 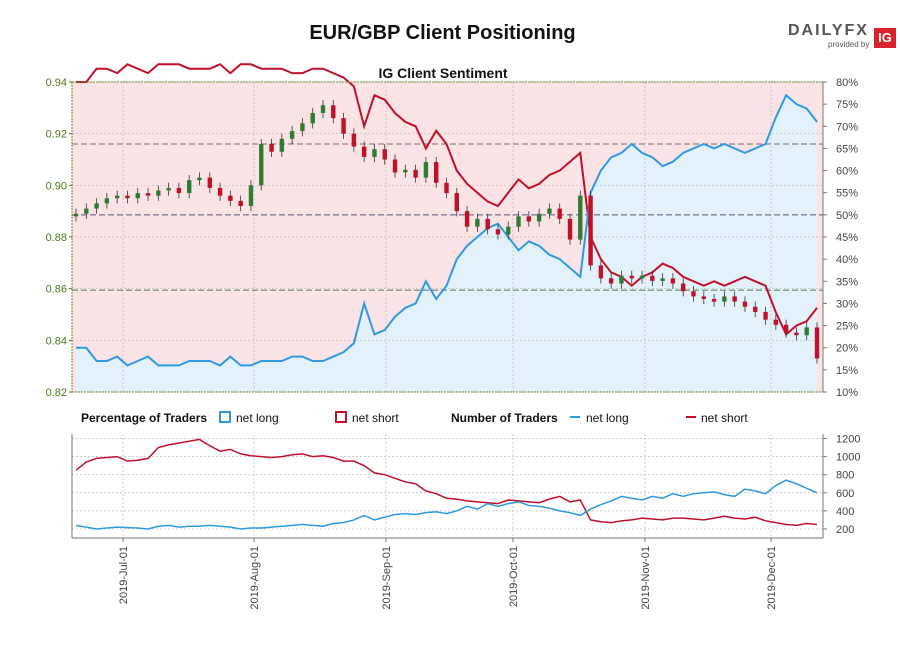 I want to click on legend-num-short-label: net short, so click(x=724, y=418).